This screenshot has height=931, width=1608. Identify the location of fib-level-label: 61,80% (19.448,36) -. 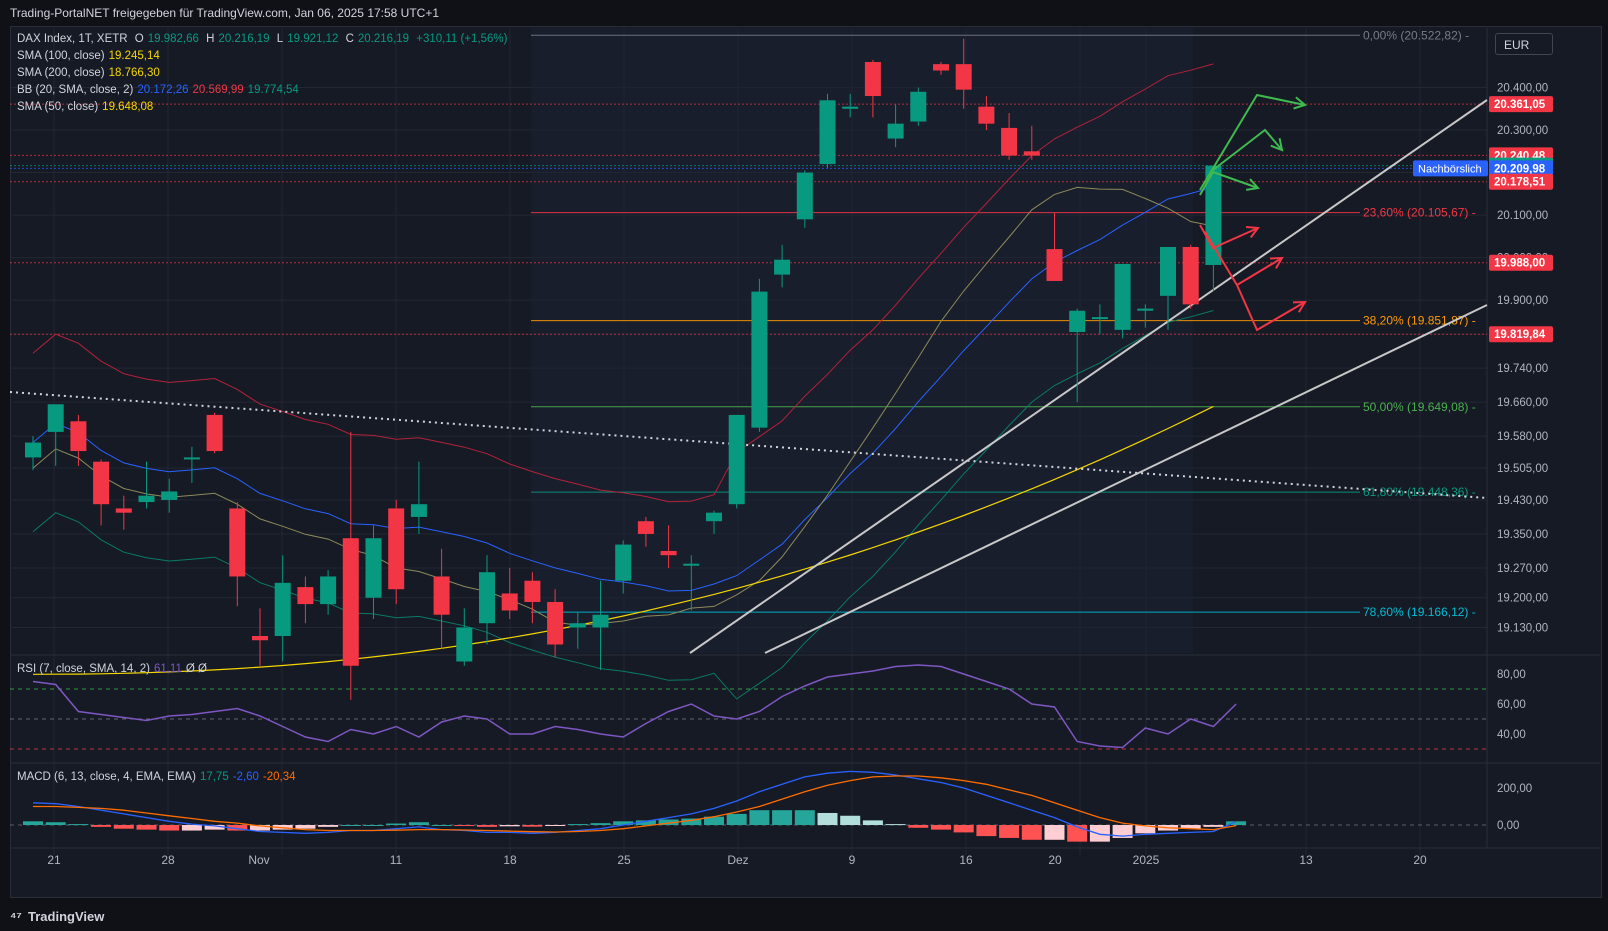
(1419, 492).